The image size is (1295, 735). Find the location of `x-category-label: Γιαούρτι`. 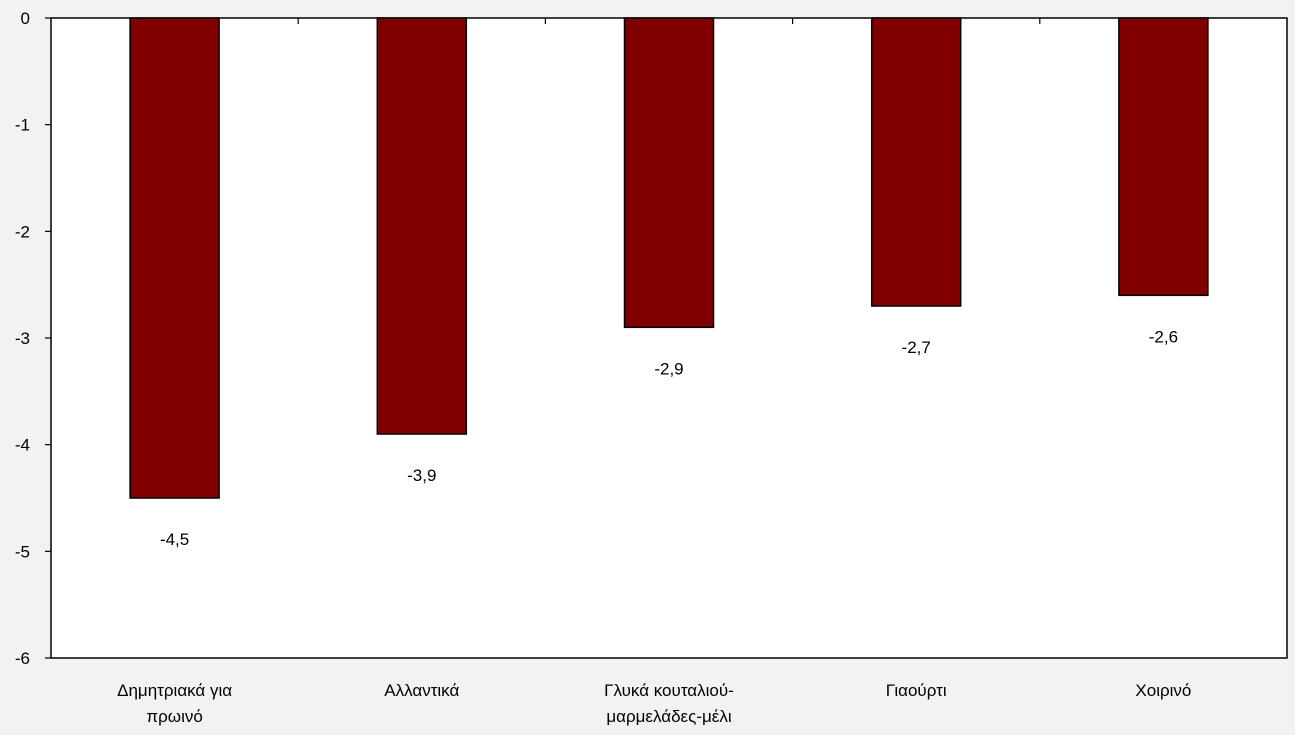

x-category-label: Γιαούρτι is located at coordinates (916, 690).